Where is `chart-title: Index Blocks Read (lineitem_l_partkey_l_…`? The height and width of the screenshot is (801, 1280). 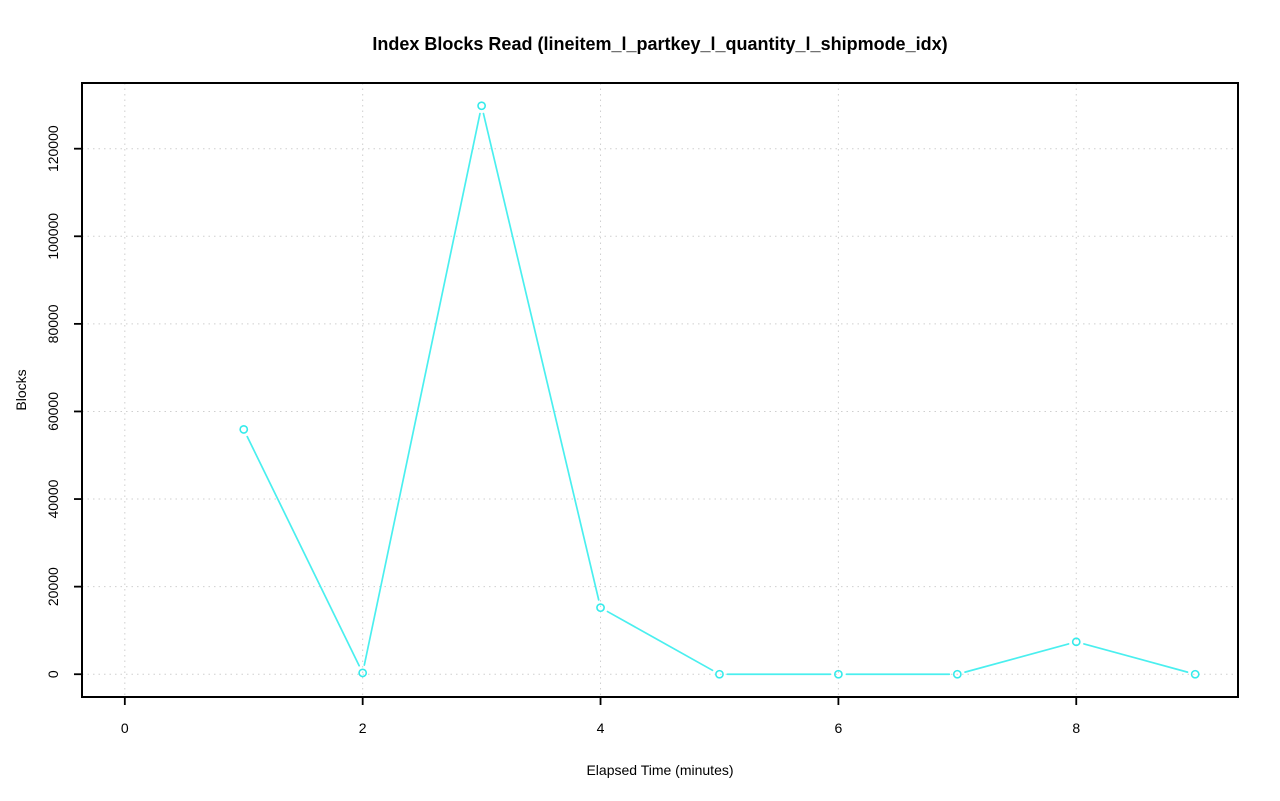
chart-title: Index Blocks Read (lineitem_l_partkey_l_… is located at coordinates (659, 44).